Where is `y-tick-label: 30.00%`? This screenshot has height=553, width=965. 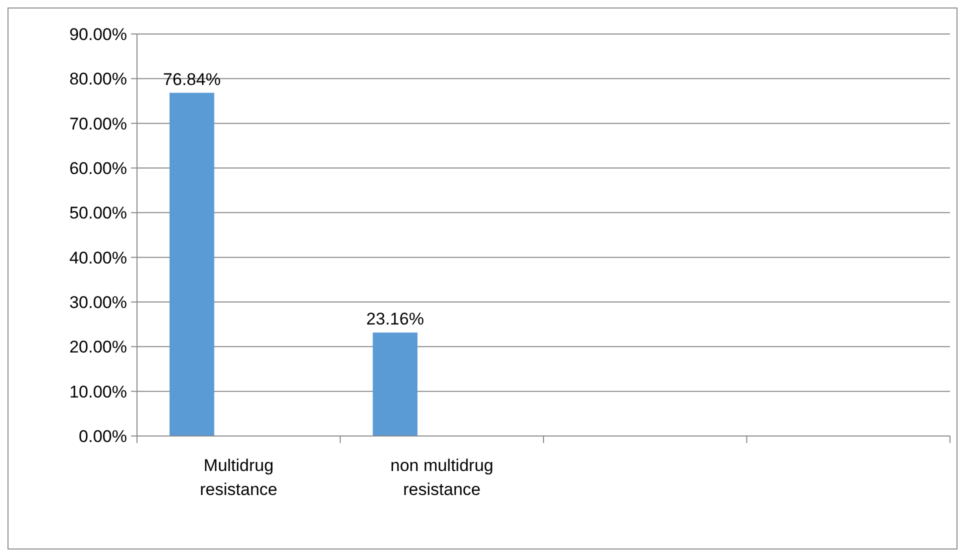 y-tick-label: 30.00% is located at coordinates (98, 302).